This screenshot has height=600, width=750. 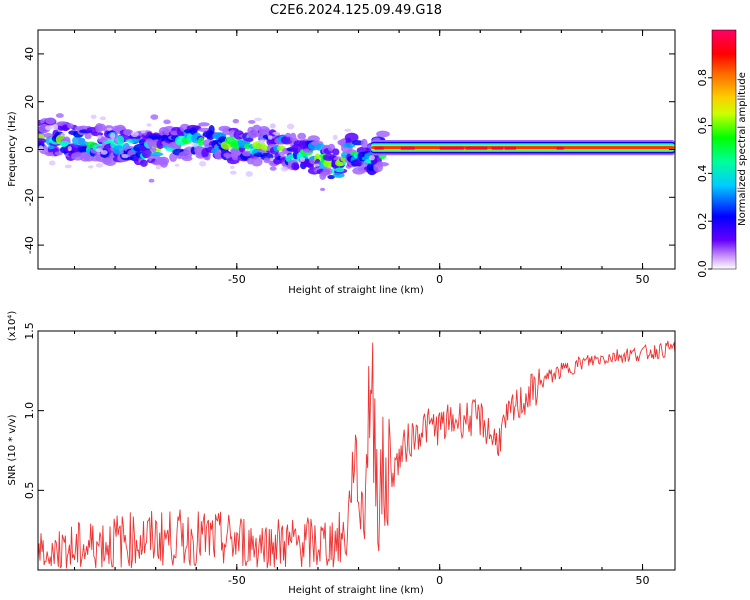 I want to click on y-tick-label: 1.0, so click(x=29, y=411).